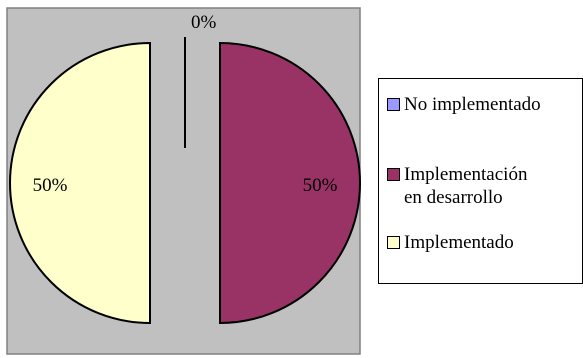  What do you see at coordinates (393, 104) in the screenshot?
I see `legend-swatch-no-implementado` at bounding box center [393, 104].